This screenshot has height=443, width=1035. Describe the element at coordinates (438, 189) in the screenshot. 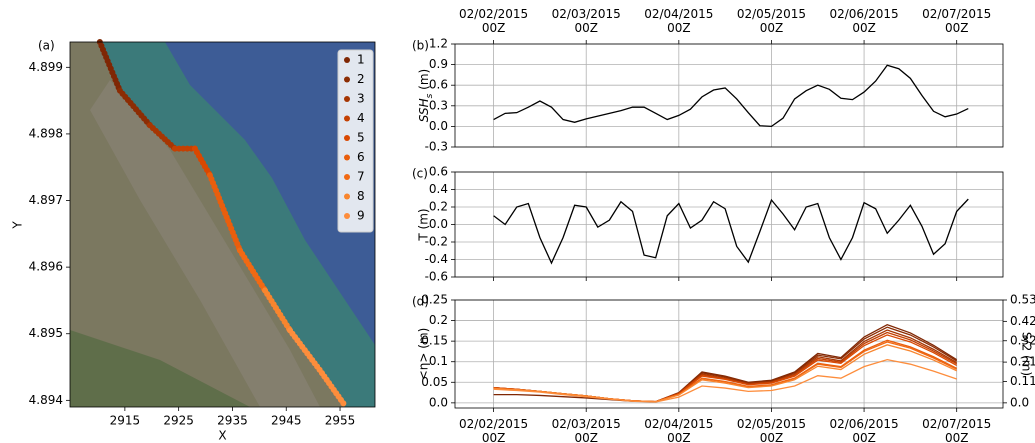

I see `y-tick-label: 0.4` at that location.